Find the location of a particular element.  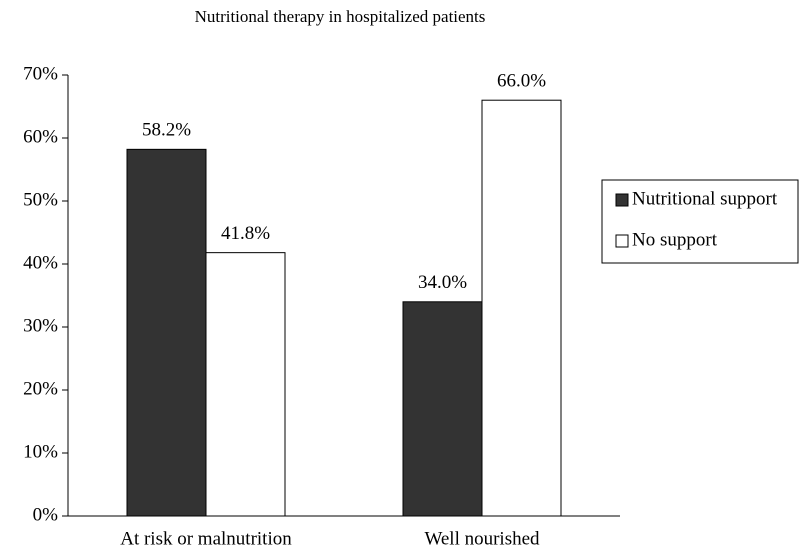

y-tick-label: 70% is located at coordinates (40, 73).